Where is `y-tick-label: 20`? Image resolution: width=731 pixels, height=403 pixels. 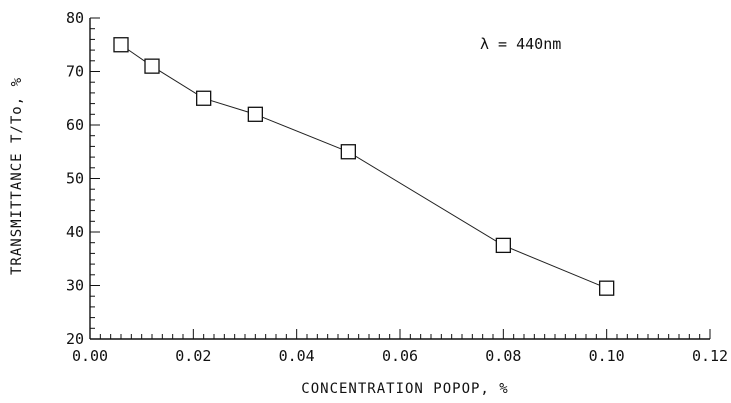
y-tick-label: 20 is located at coordinates (75, 339).